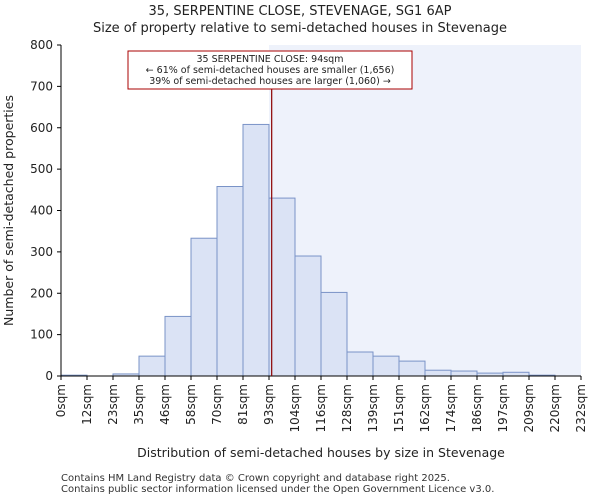 This screenshot has height=500, width=600. I want to click on x-tick-label: 35sqm, so click(139, 404).